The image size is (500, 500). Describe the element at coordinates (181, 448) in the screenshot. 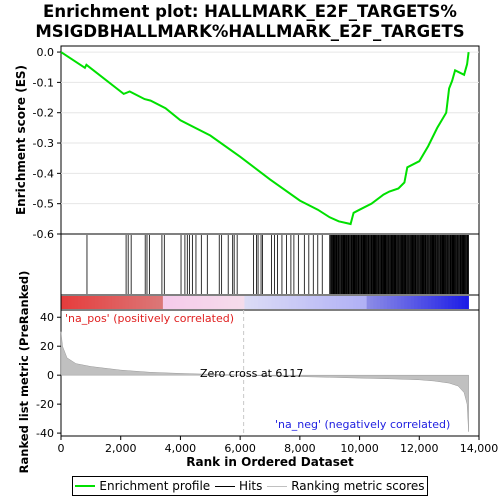

I see `xtick-label: 4,000` at that location.